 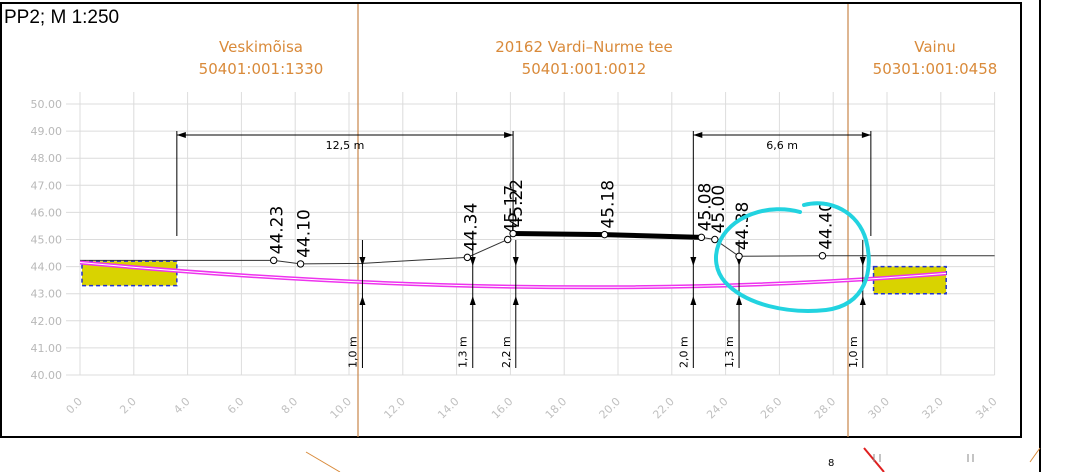 What do you see at coordinates (986, 408) in the screenshot?
I see `x-tick-label: 34.0` at bounding box center [986, 408].